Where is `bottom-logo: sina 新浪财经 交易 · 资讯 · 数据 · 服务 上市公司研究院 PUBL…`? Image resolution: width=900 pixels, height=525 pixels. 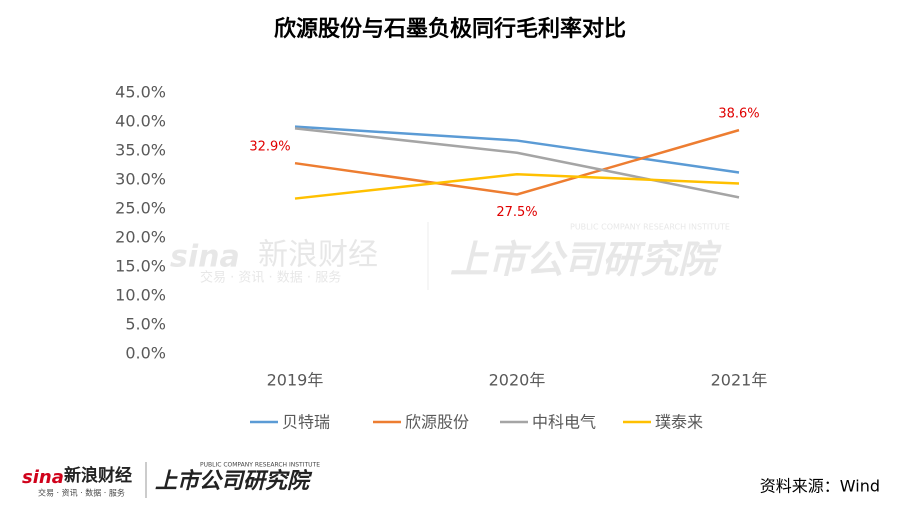 bottom-logo: sina 新浪财经 交易 · 资讯 · 数据 · 服务 上市公司研究院 PUBL… is located at coordinates (171, 480).